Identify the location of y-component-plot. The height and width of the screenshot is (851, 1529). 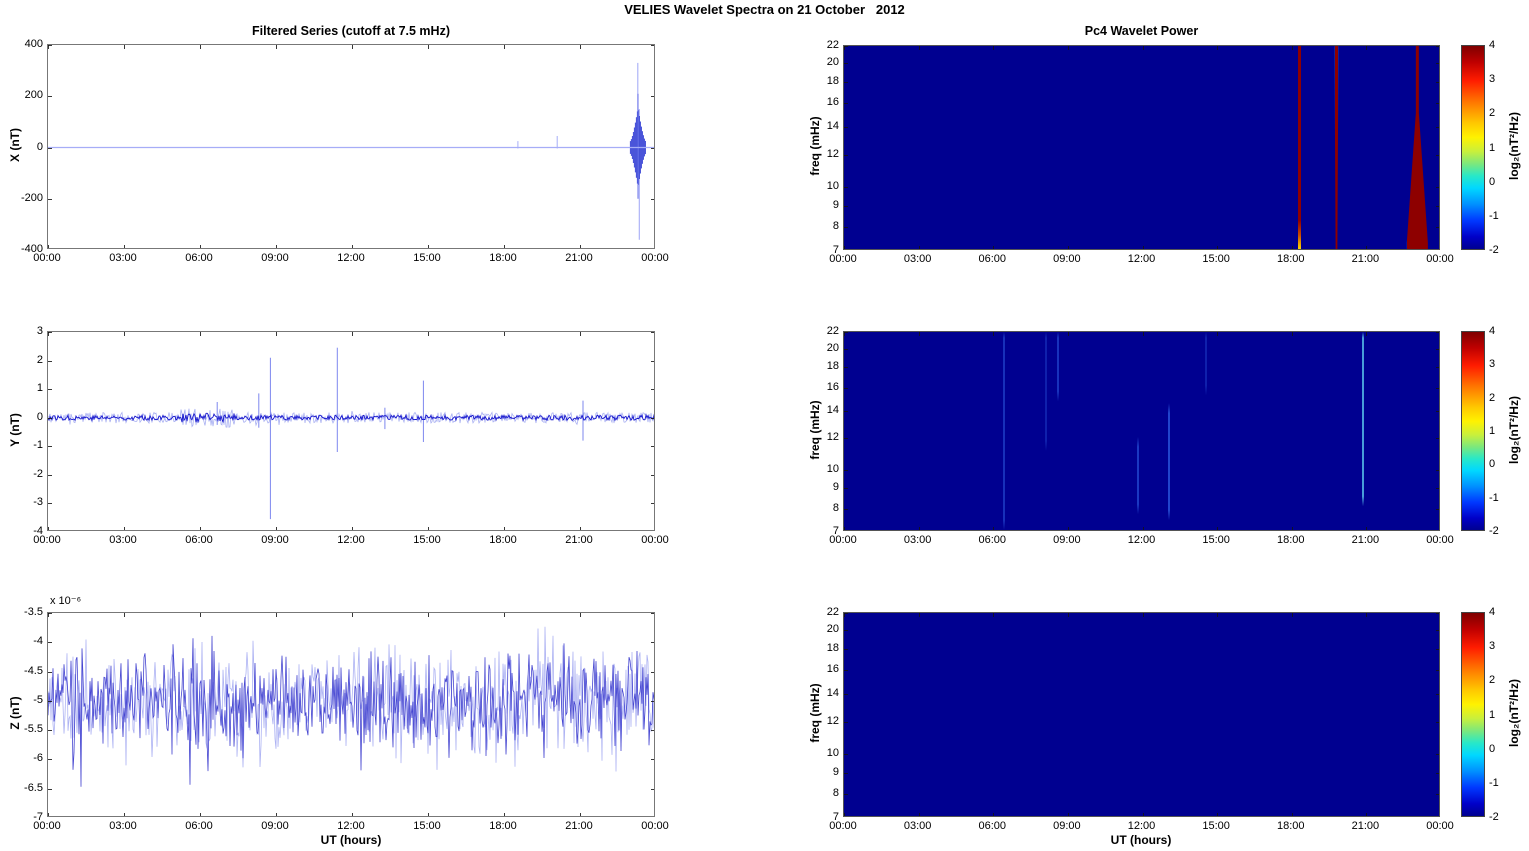
(351, 431).